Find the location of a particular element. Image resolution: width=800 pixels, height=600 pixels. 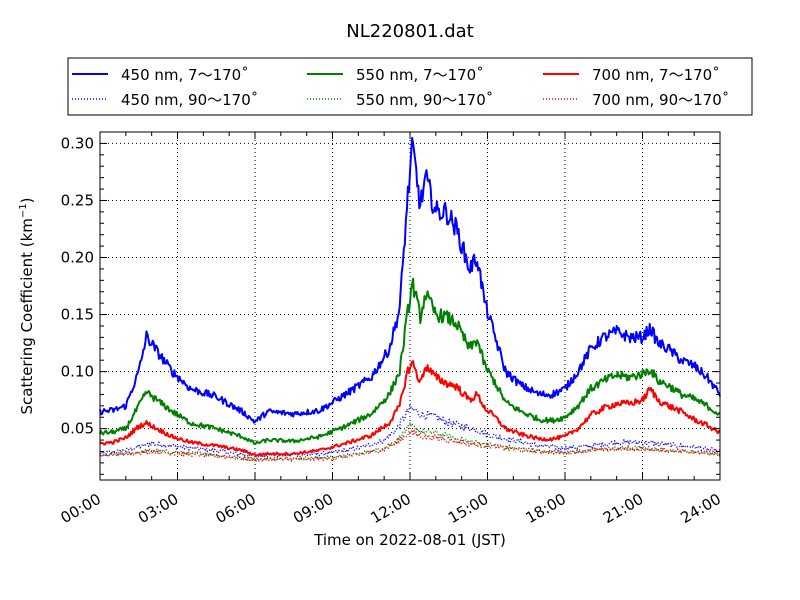

x-tick-label: 03:00 is located at coordinates (158, 508).